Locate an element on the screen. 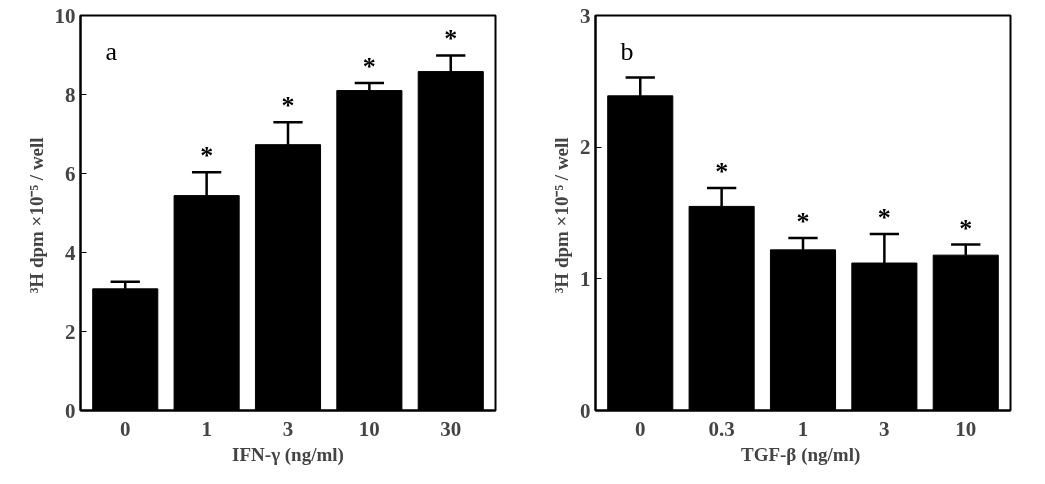 This screenshot has width=1045, height=484. x-axis-title: IFN-γ (ng/ml) is located at coordinates (288, 454).